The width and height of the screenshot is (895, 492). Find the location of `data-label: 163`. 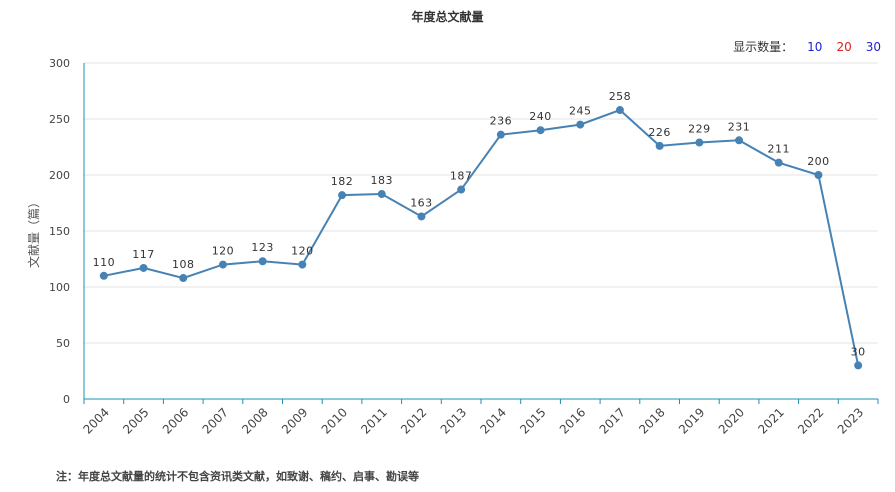

data-label: 163 is located at coordinates (421, 202).